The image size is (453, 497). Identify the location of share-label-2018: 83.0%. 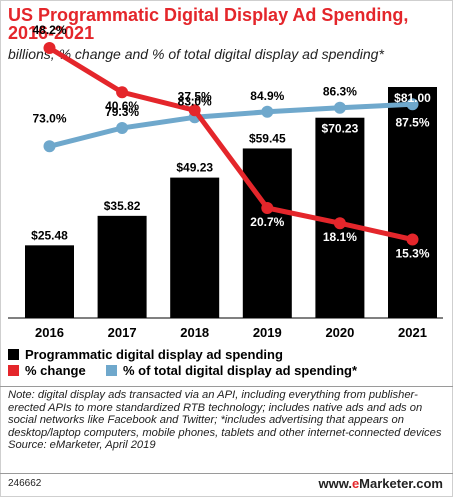
(195, 101).